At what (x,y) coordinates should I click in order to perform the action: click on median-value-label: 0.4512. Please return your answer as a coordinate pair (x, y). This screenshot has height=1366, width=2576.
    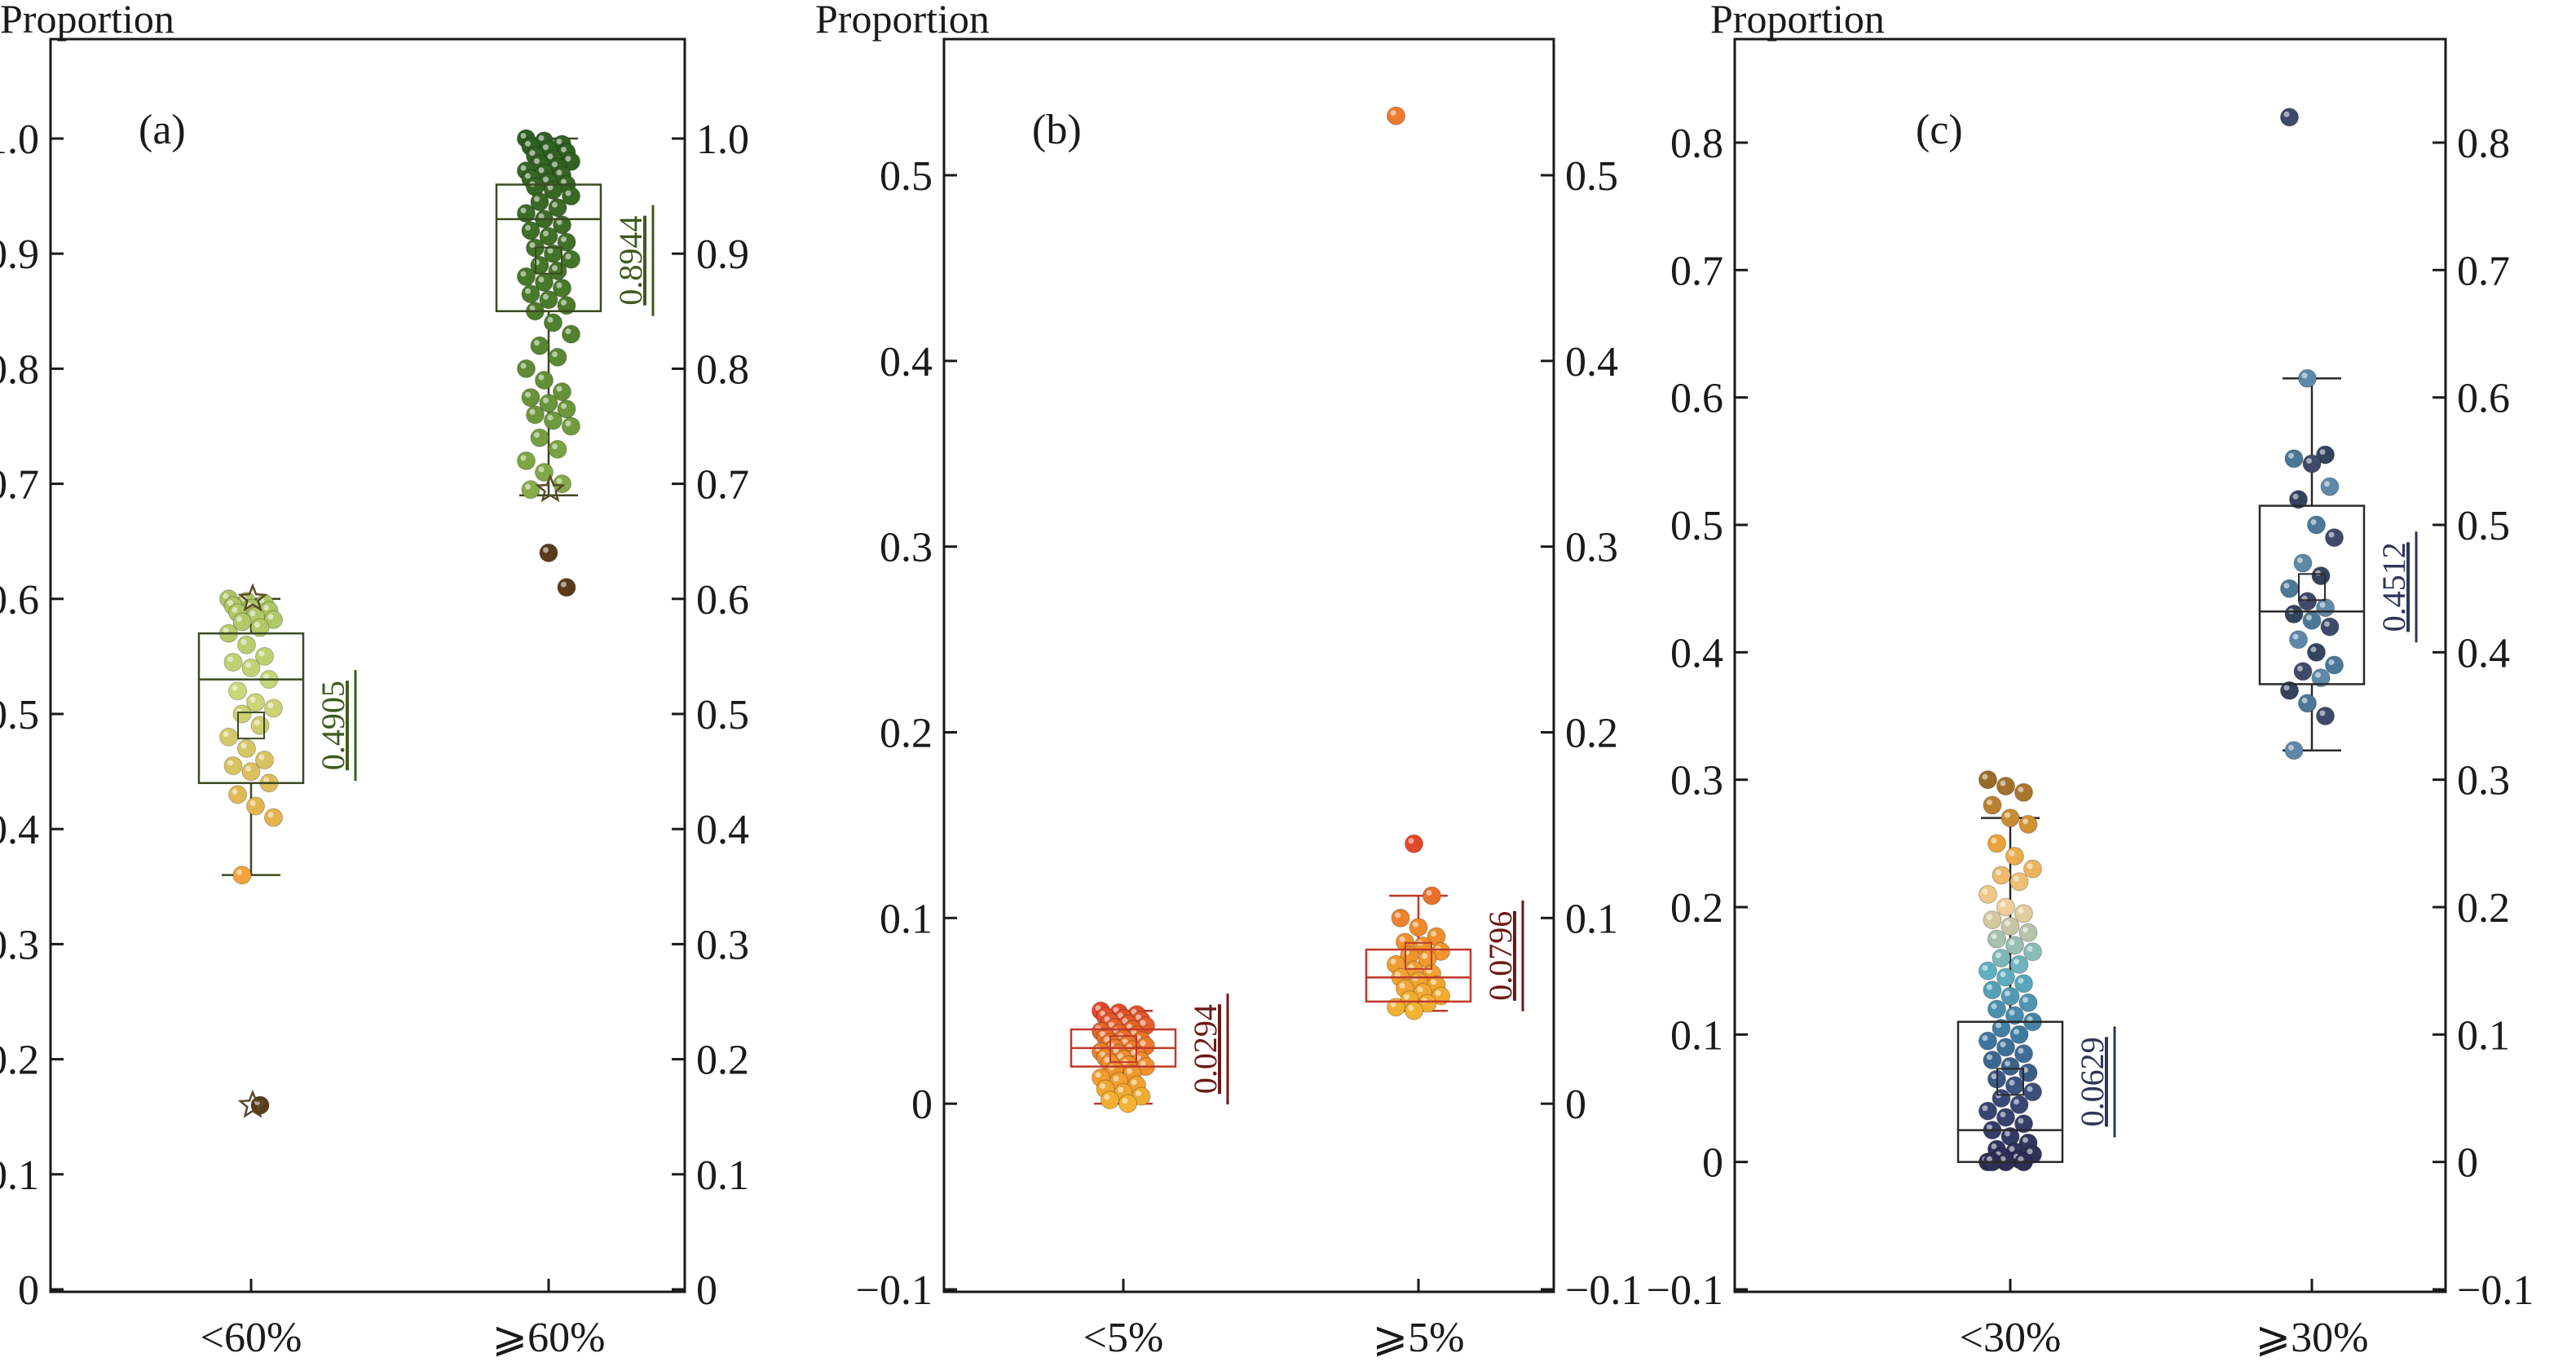
    Looking at the image, I should click on (2393, 587).